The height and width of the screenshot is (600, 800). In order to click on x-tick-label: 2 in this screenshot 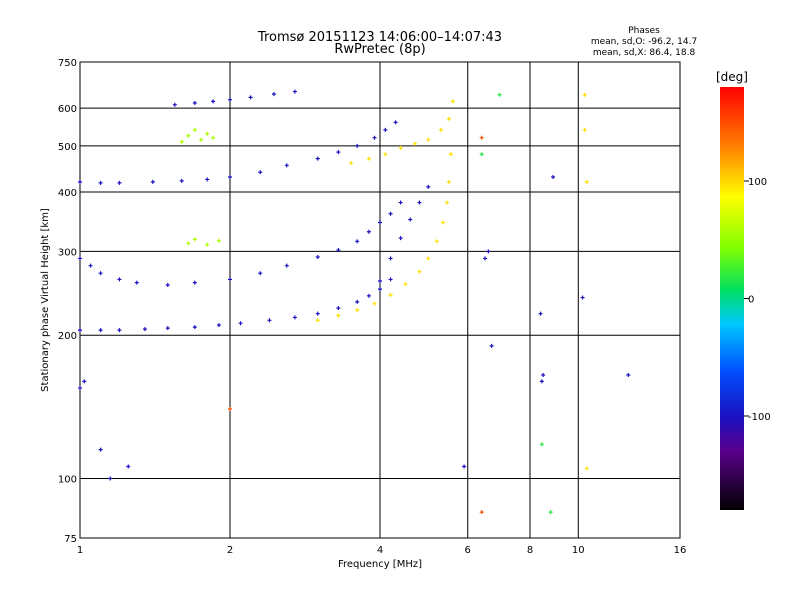, I will do `click(230, 550)`.